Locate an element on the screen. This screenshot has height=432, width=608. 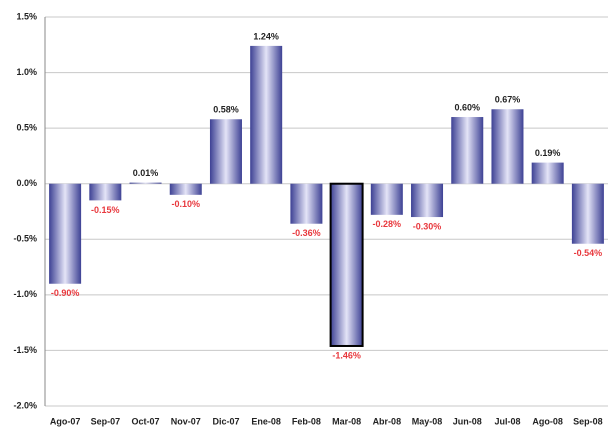
x-tick-label: Ene-08 is located at coordinates (266, 421).